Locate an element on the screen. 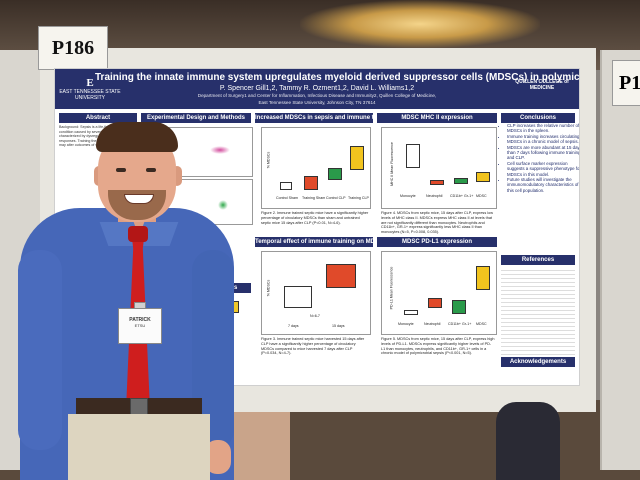 The width and height of the screenshot is (640, 480). fig4-ylabel: MHC II Mean Fluorescence is located at coordinates (391, 164).